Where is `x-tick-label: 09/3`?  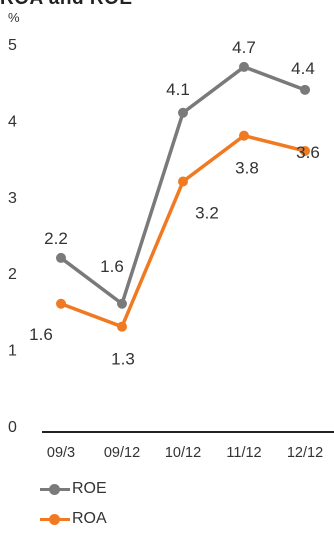 x-tick-label: 09/3 is located at coordinates (61, 453).